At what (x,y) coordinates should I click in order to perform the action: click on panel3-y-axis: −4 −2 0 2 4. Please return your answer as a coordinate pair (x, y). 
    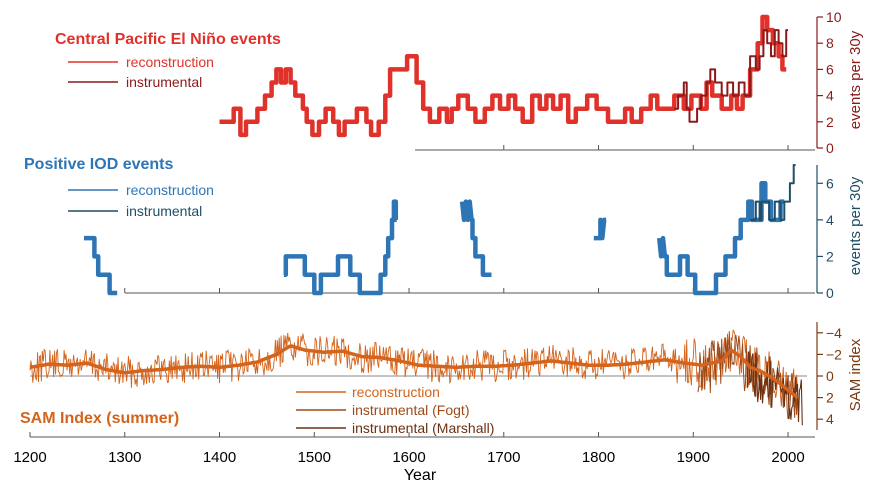
    Looking at the image, I should click on (829, 376).